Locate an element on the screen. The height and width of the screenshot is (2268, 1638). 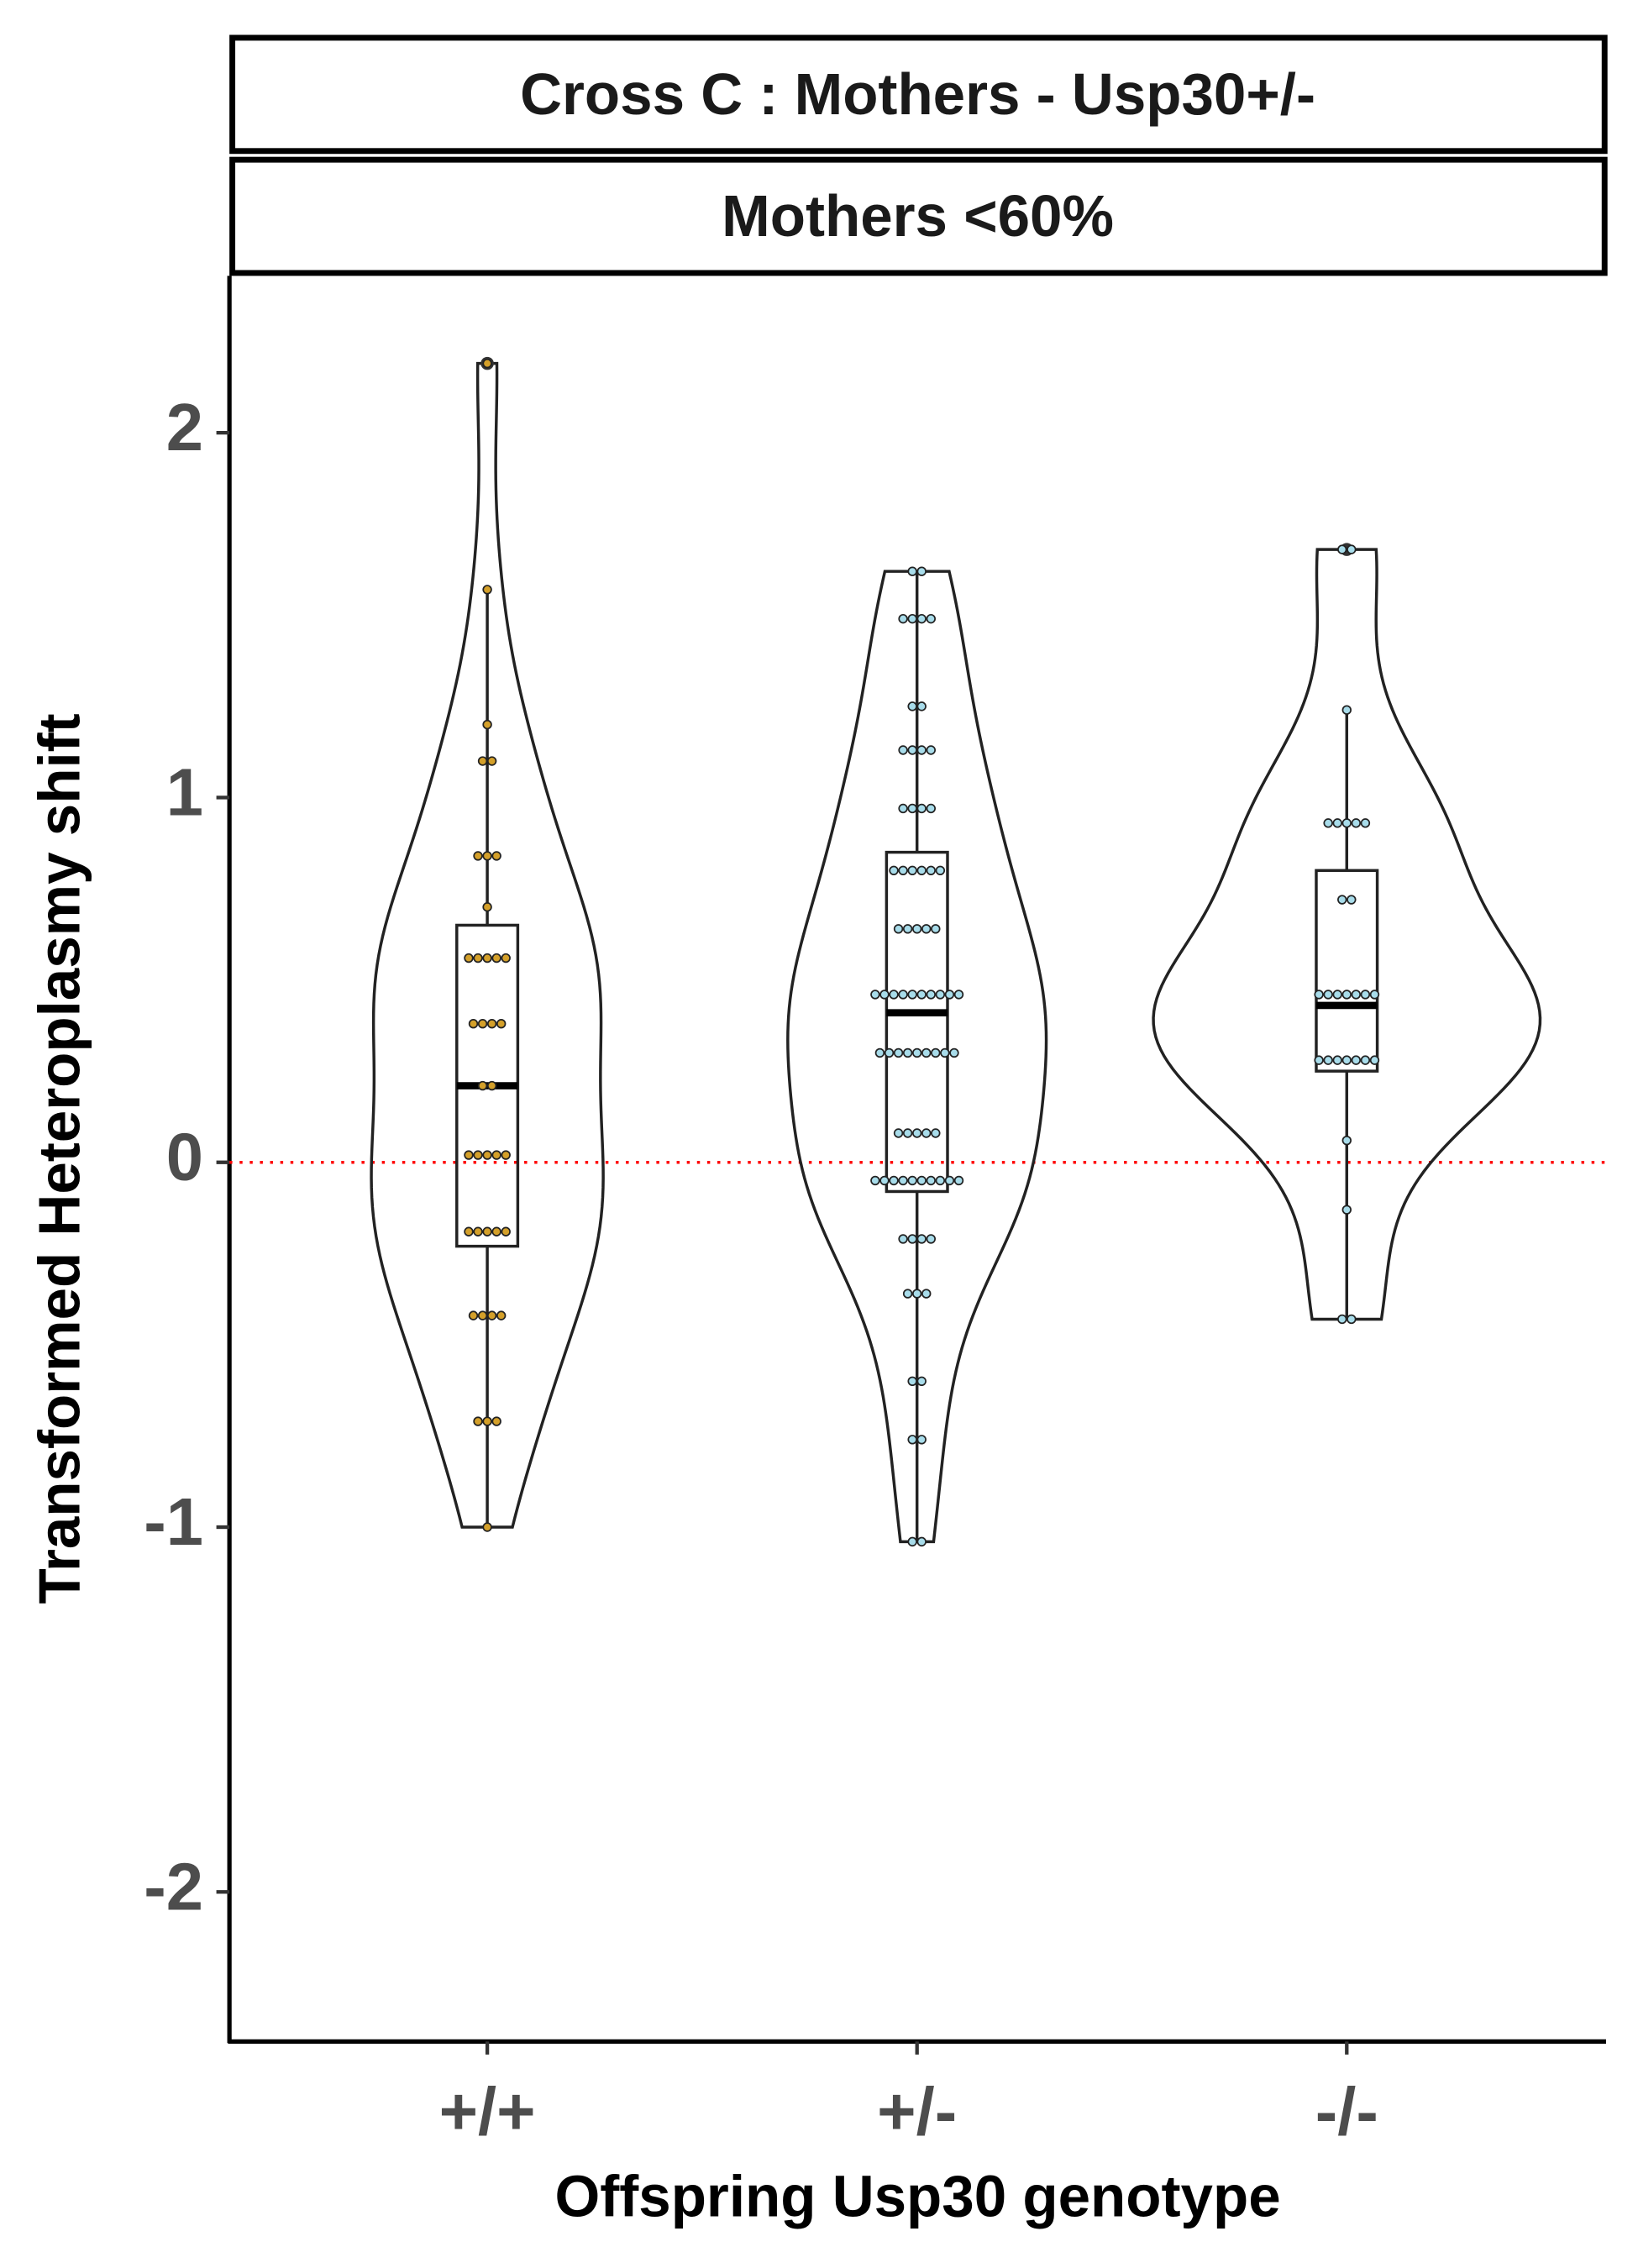
strip-box is located at coordinates (918, 216).